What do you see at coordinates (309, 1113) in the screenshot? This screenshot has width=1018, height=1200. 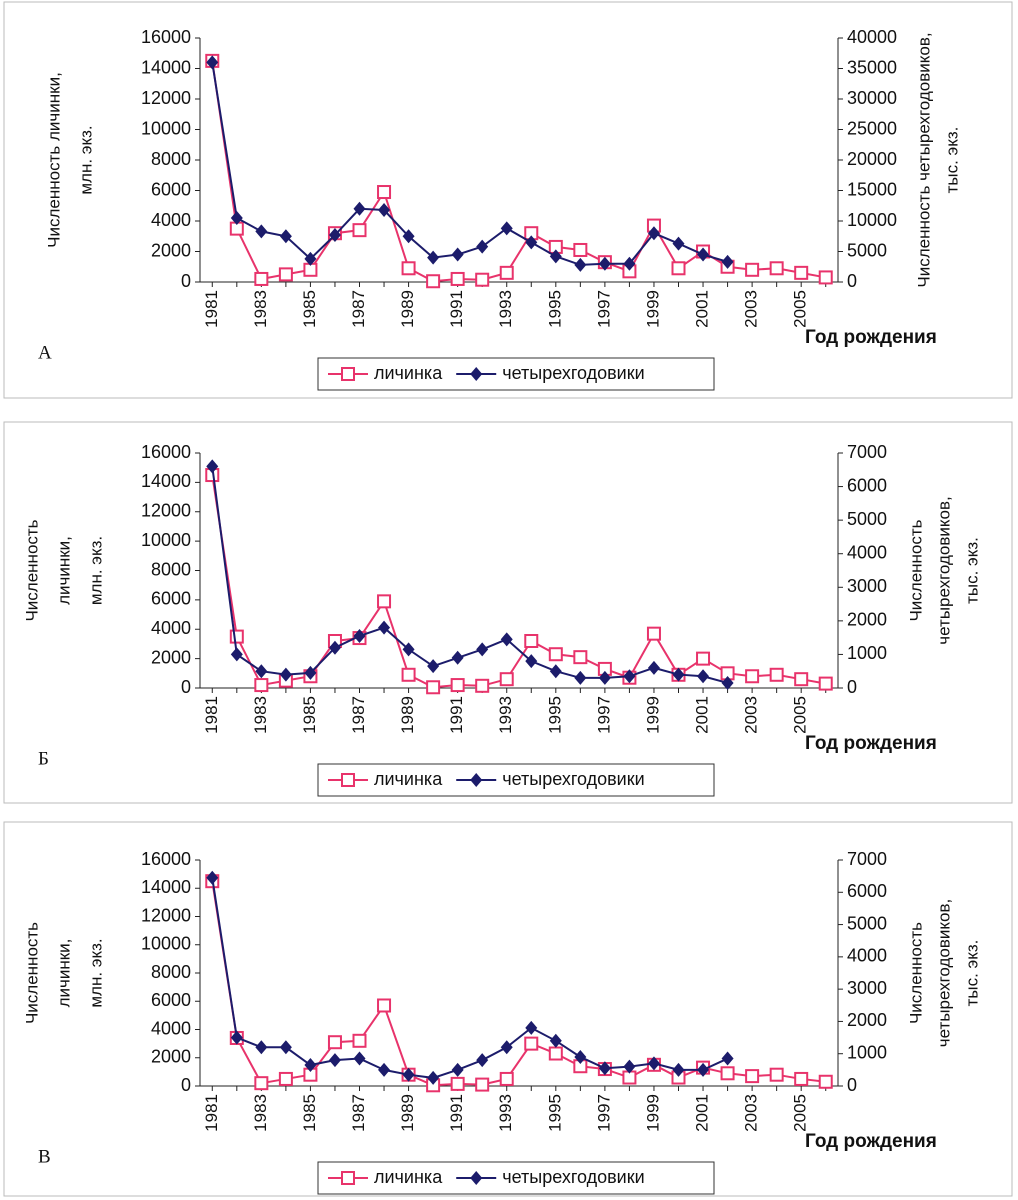 I see `x-tick-label: 1985` at bounding box center [309, 1113].